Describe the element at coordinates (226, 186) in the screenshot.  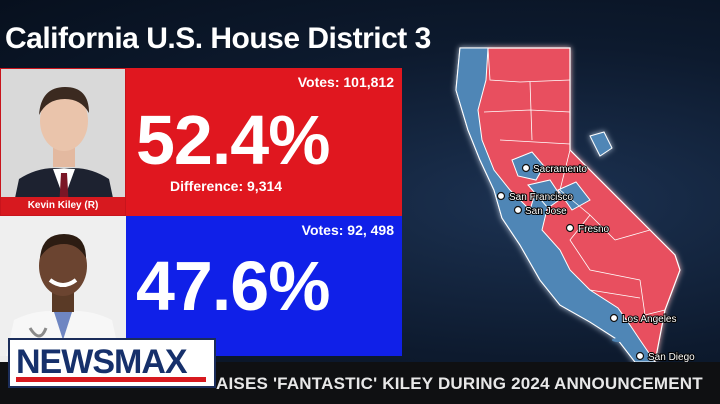
I see `vote-difference: Difference: 9,314` at that location.